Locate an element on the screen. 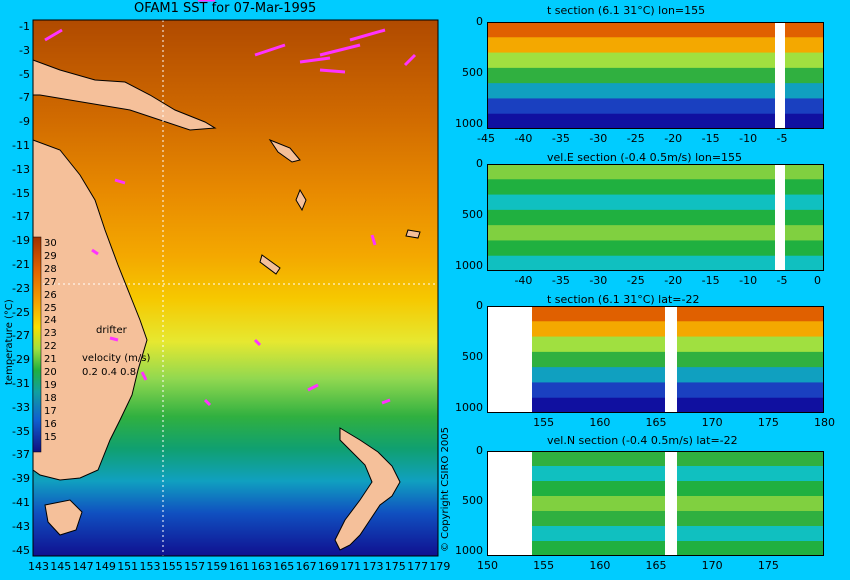 This screenshot has height=580, width=850. new-caledonia-landmass is located at coordinates (270, 264).